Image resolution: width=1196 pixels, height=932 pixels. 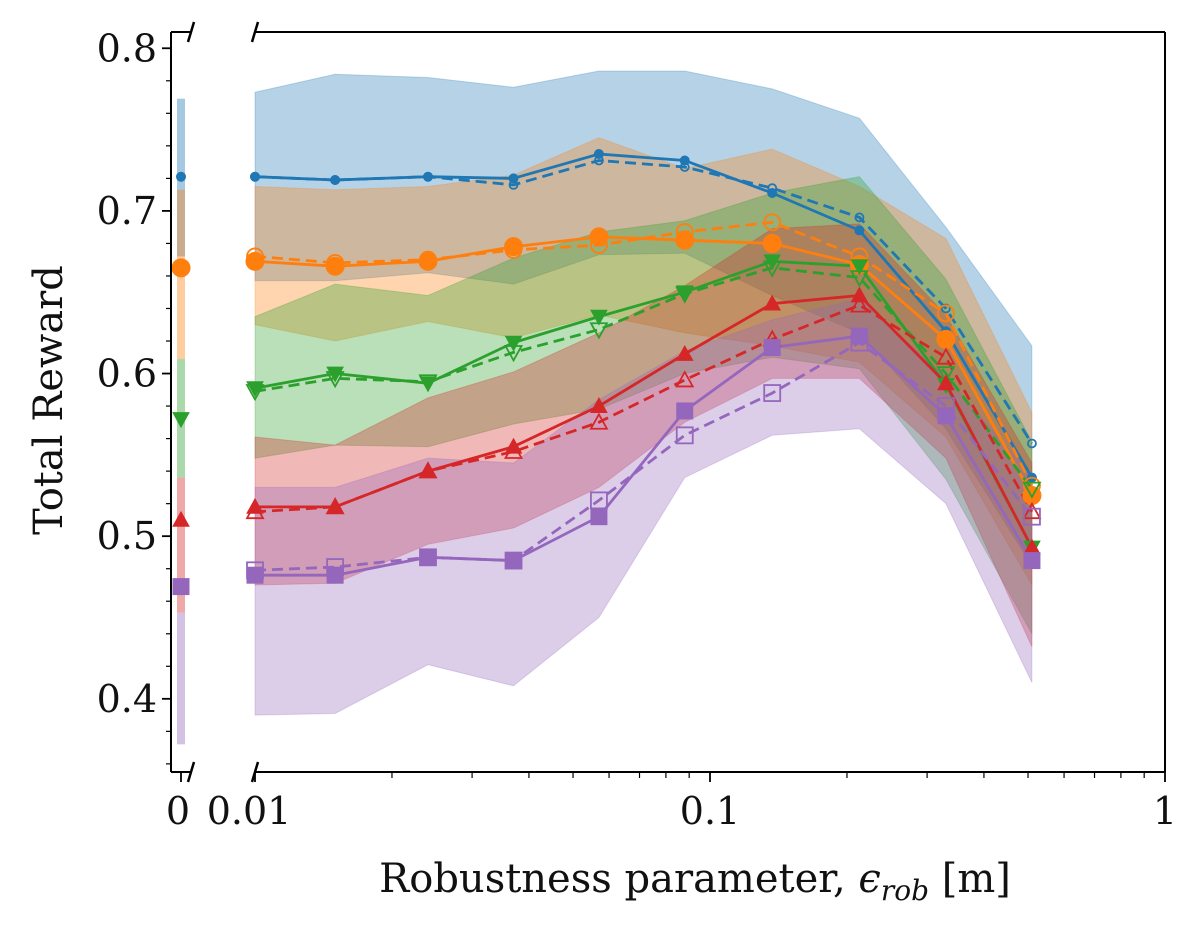 I want to click on y-tick-label: 0.5, so click(x=127, y=536).